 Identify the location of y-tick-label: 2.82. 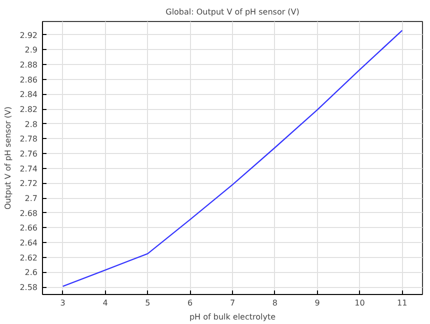
(29, 109).